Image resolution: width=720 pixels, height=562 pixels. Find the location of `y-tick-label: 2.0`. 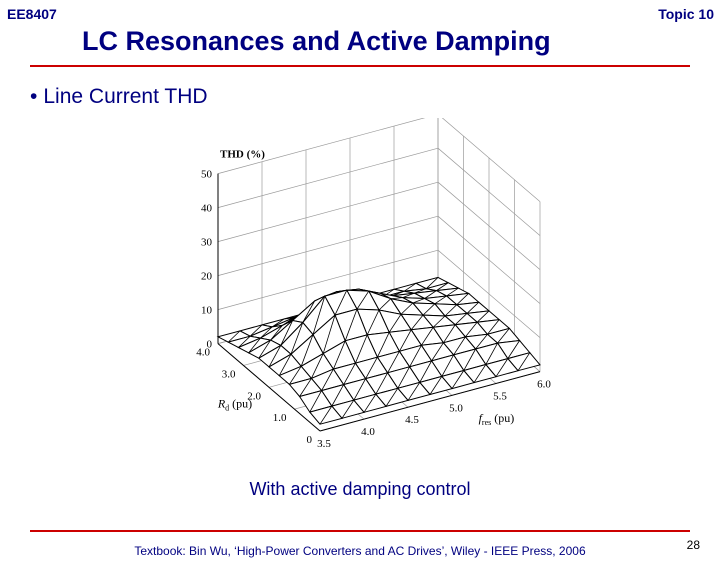

y-tick-label: 2.0 is located at coordinates (254, 396).